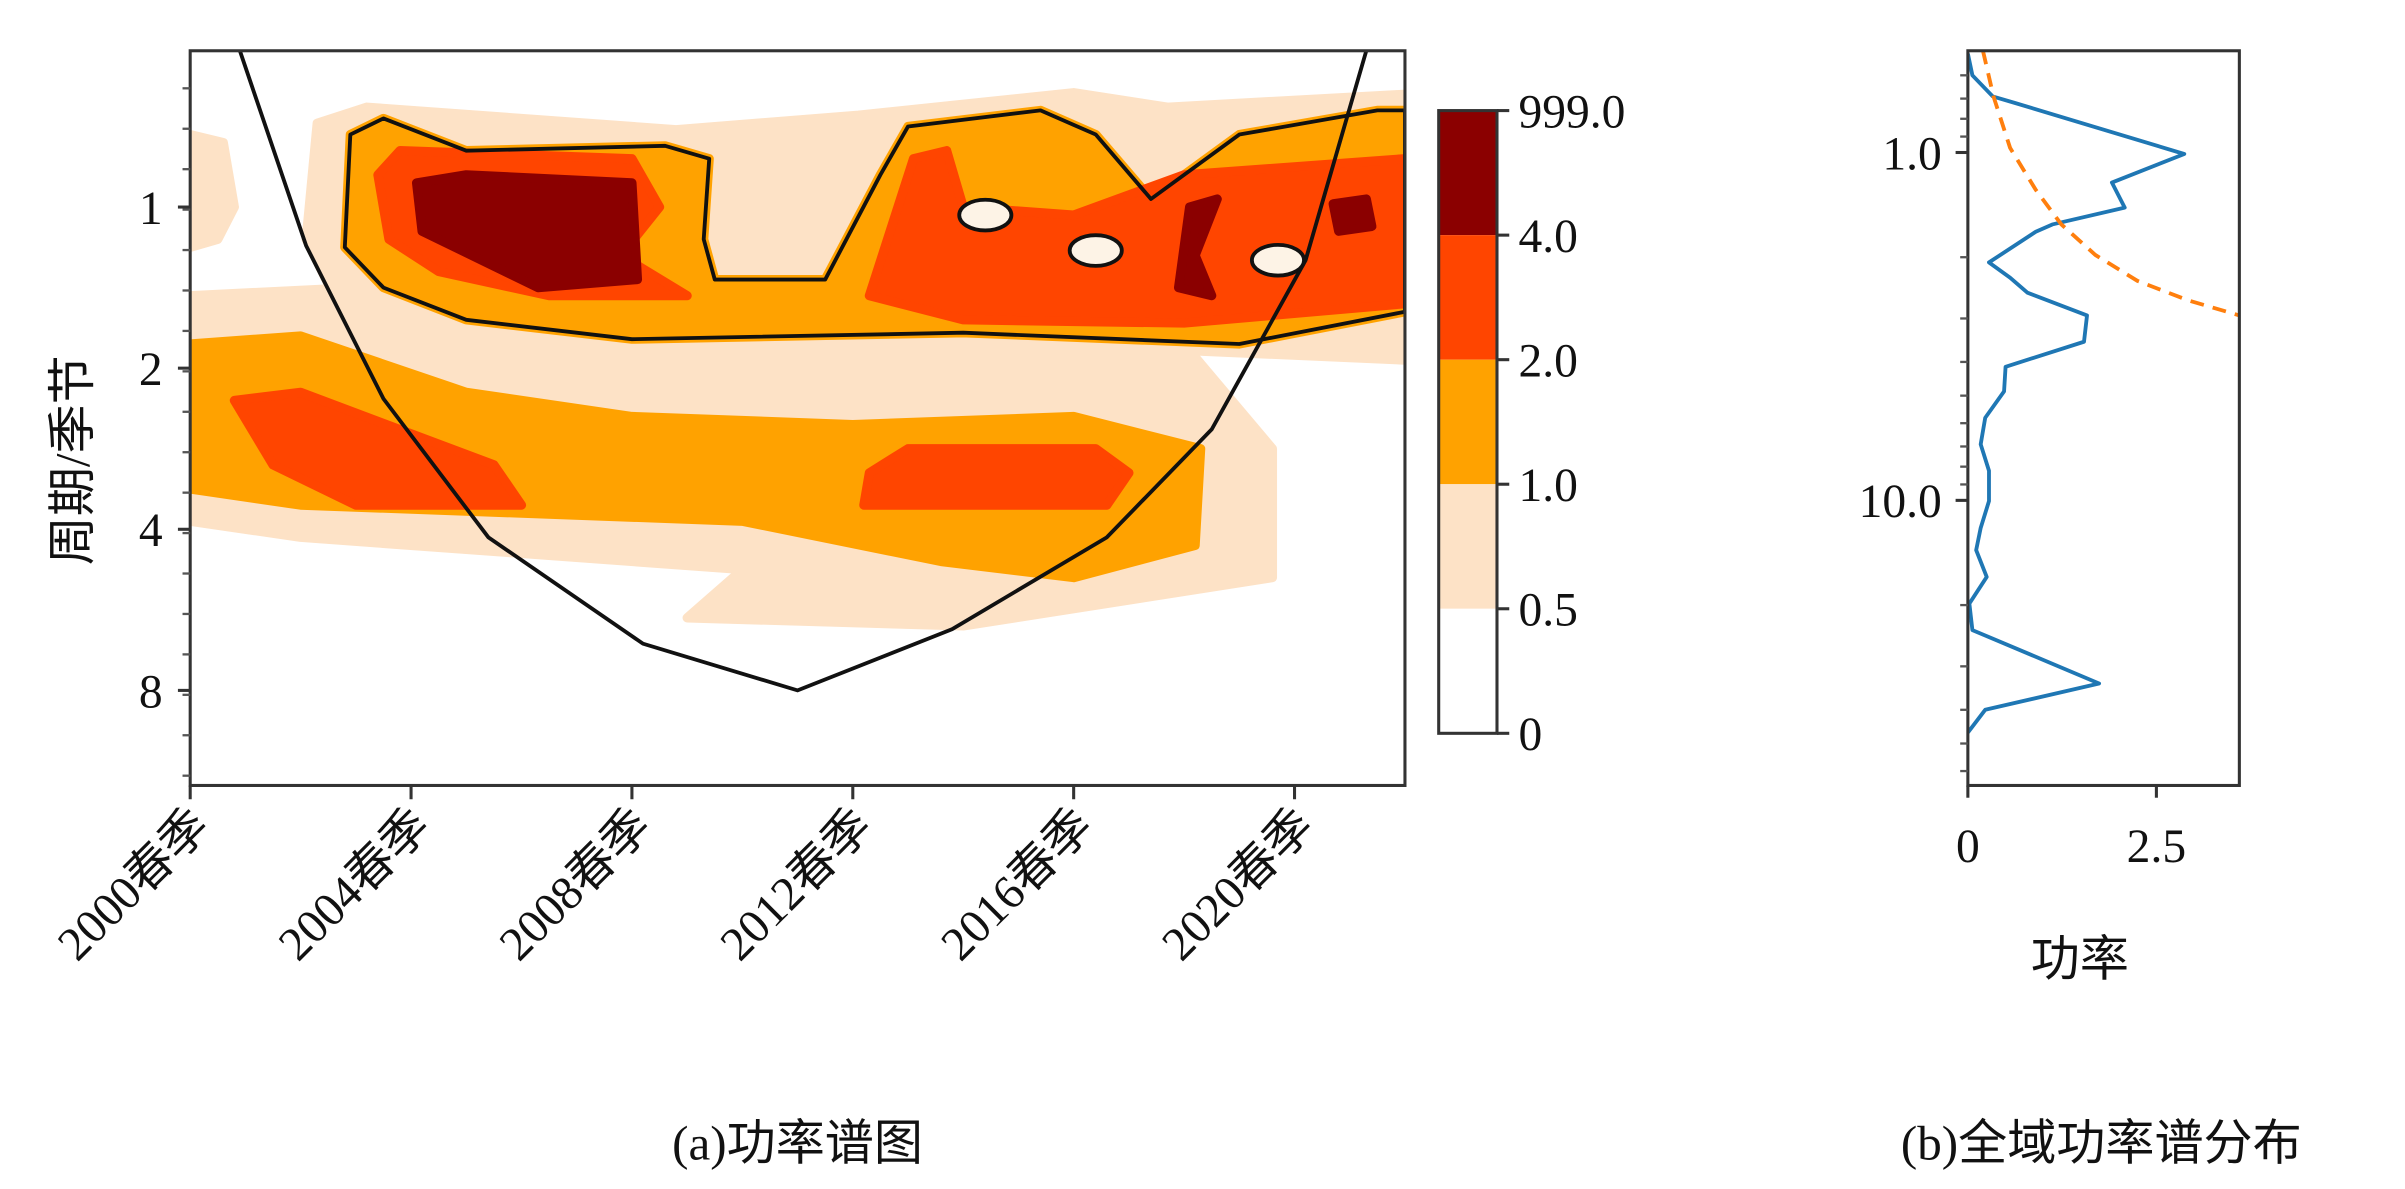 The width and height of the screenshot is (2405, 1189). I want to click on colorbar: 999.0 4.0 2.0 1.0 0.5 0, so click(1531, 423).